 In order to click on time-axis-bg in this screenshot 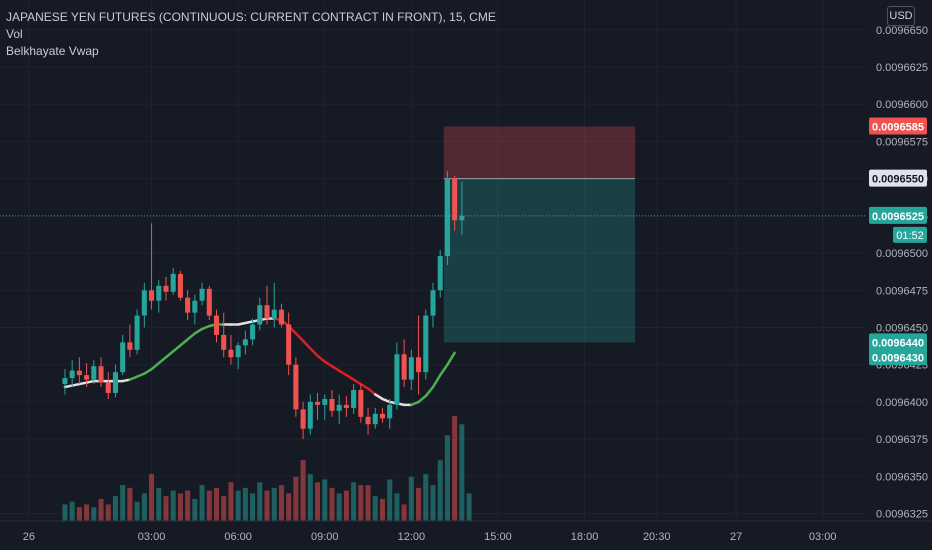, I will do `click(466, 535)`.